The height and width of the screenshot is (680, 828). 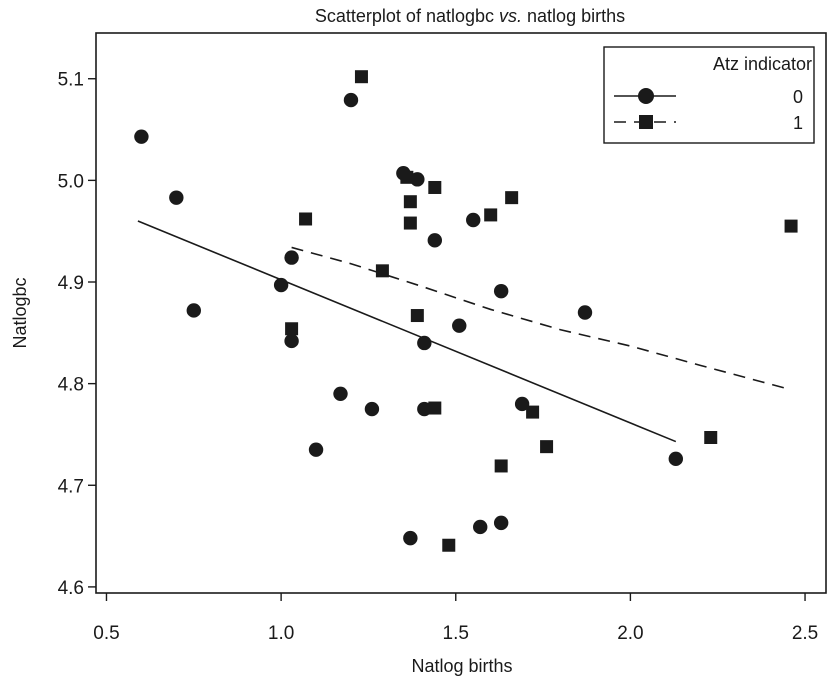 I want to click on chart-title-italic: vs., so click(x=510, y=16).